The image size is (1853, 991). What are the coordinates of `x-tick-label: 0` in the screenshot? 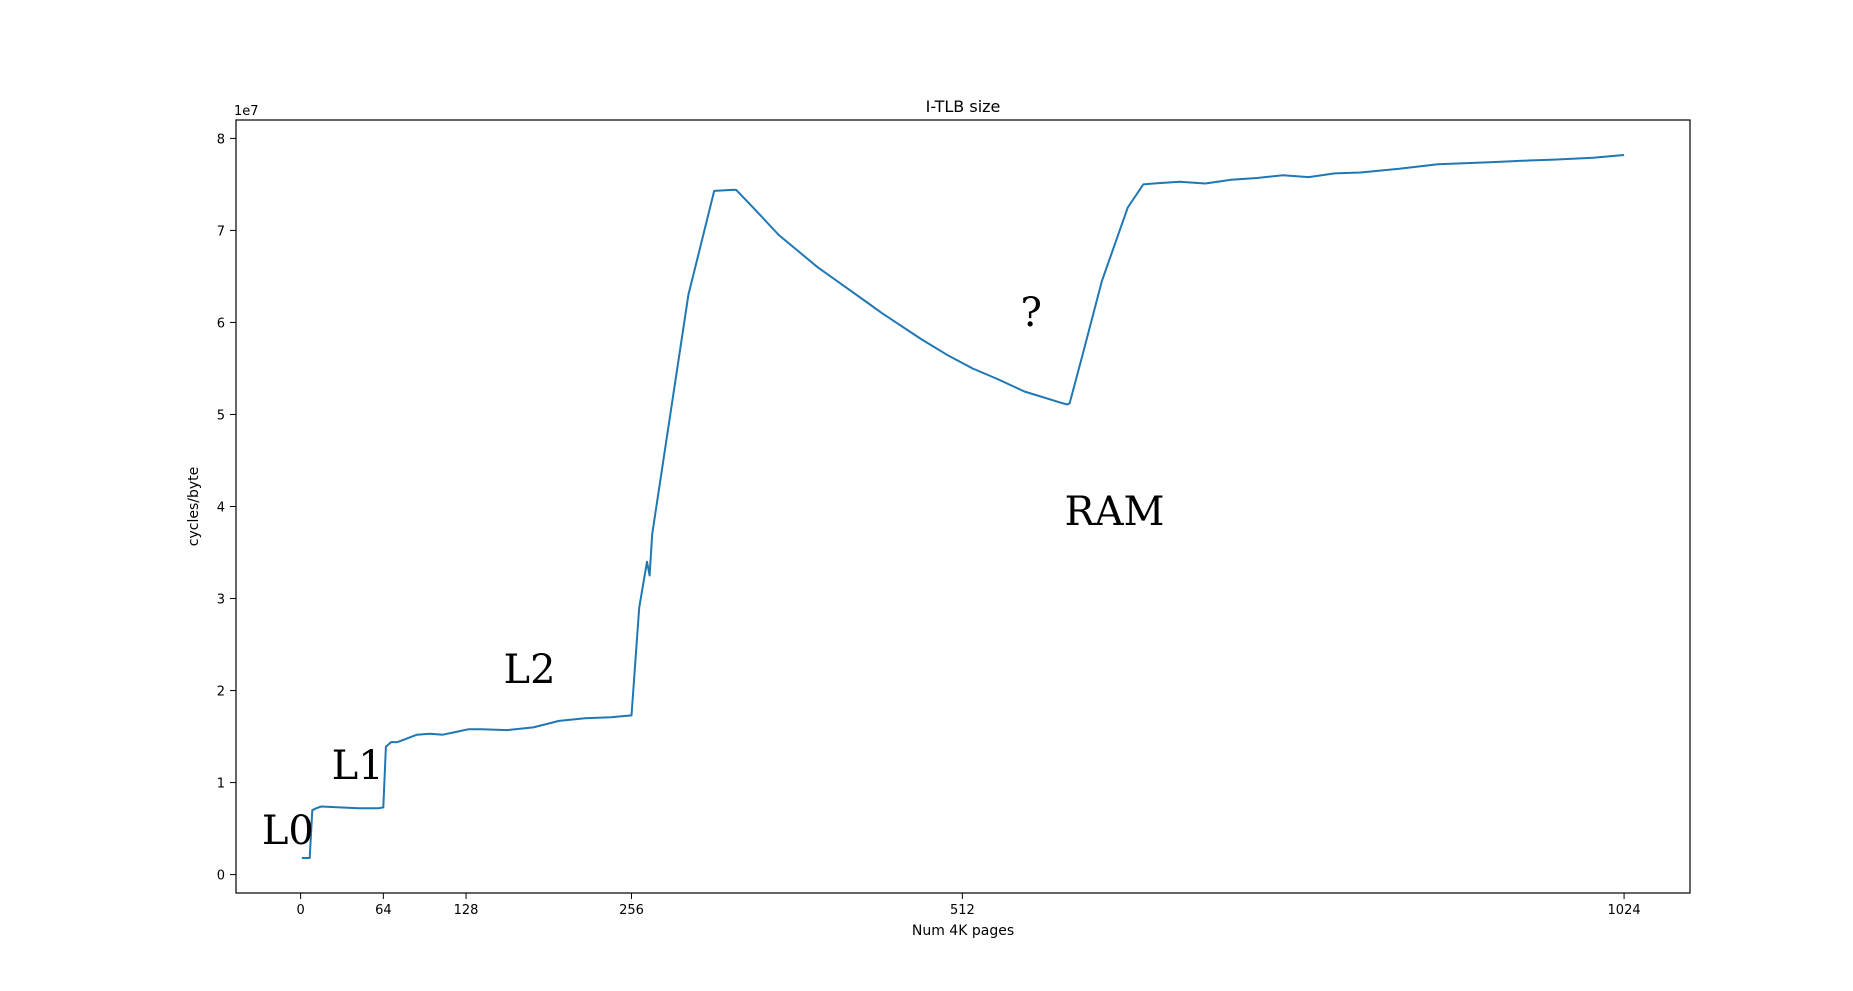 It's located at (300, 910).